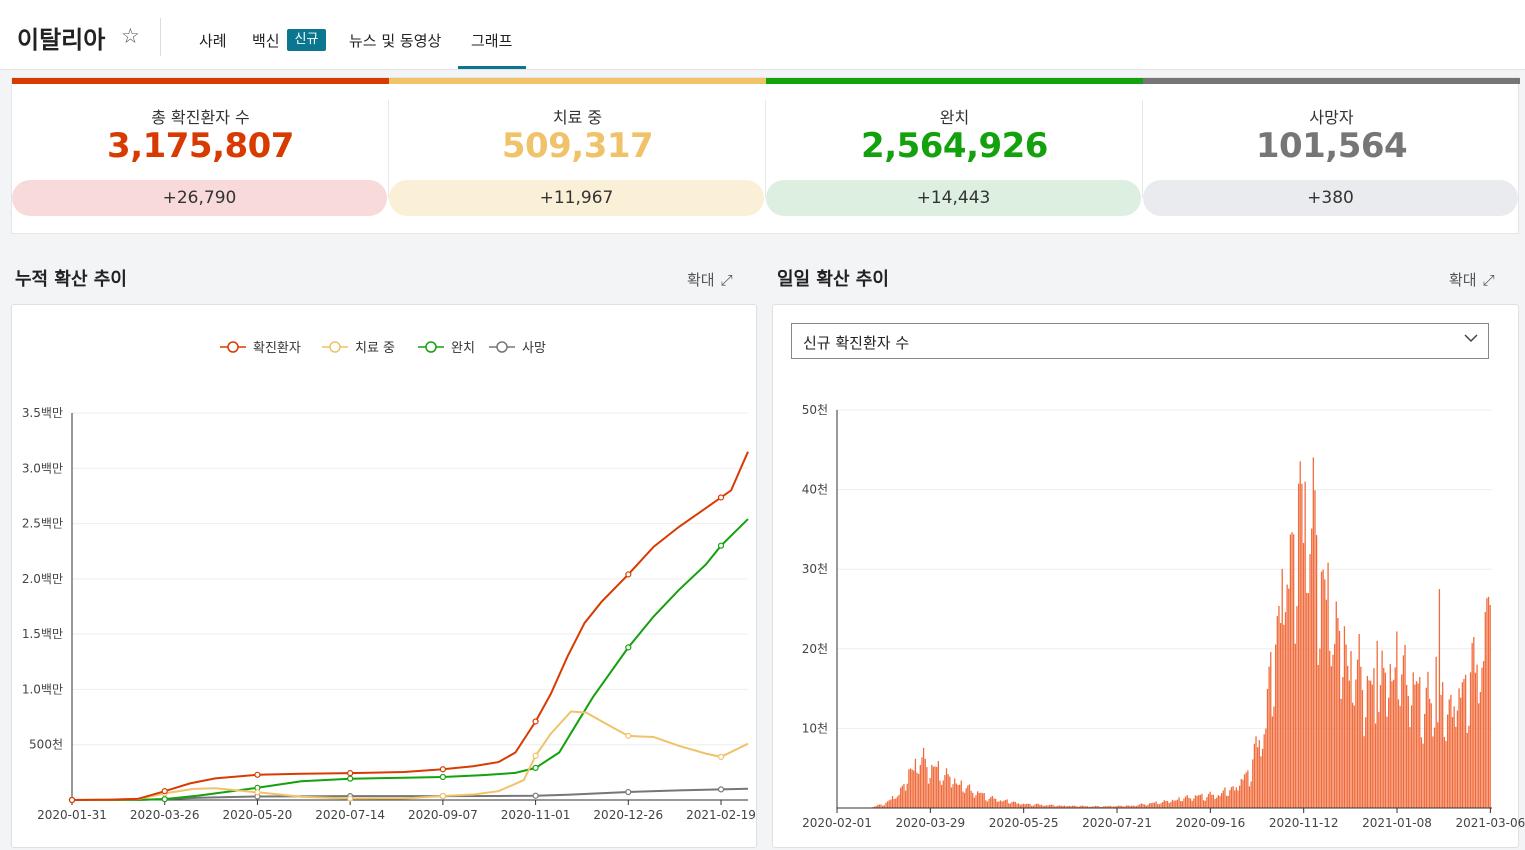 This screenshot has width=1525, height=850. I want to click on stat-label: 총 확진환자 수, so click(200, 117).